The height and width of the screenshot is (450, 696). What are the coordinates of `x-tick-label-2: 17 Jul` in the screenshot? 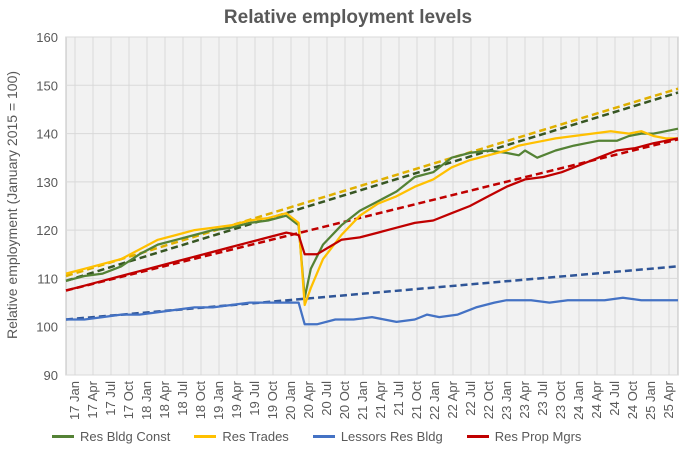 It's located at (110, 398).